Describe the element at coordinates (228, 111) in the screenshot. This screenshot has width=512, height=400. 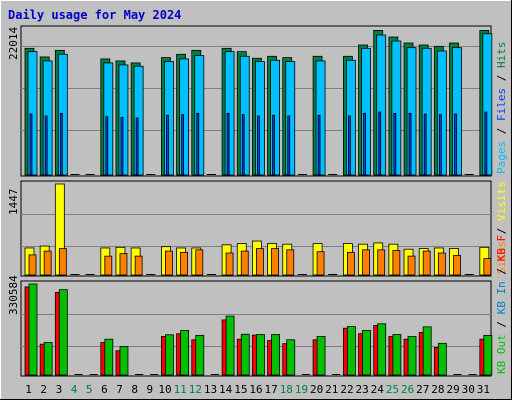
I see `day-14-bars` at that location.